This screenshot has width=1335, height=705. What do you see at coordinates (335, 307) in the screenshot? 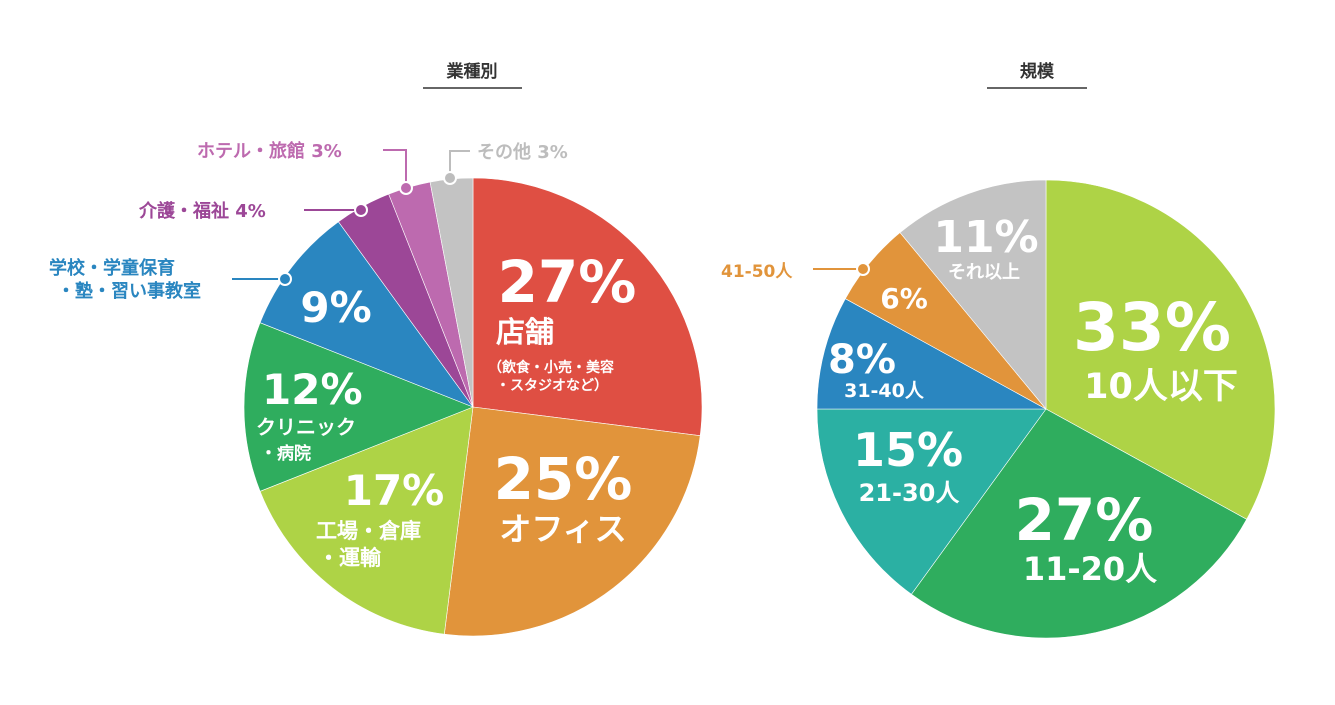
I see `school-pct-label: 9%` at bounding box center [335, 307].